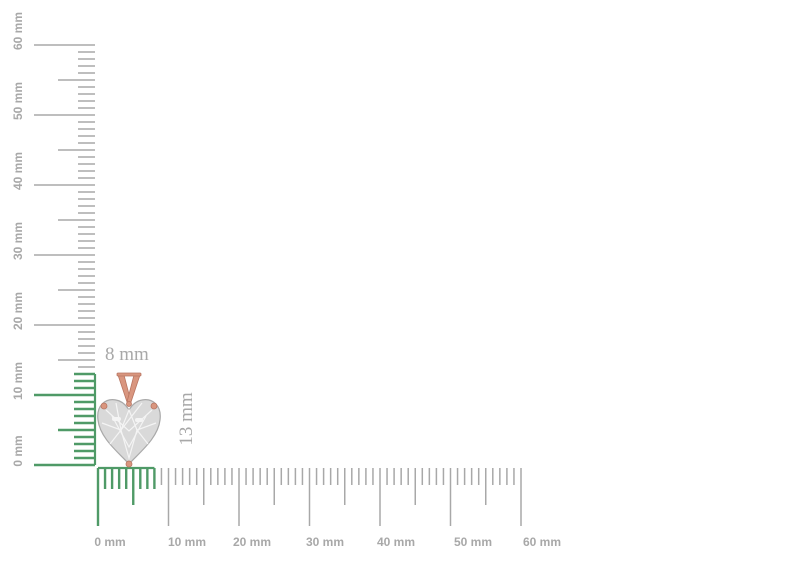 The width and height of the screenshot is (800, 565). I want to click on height-dimension-label: 13 mm, so click(186, 419).